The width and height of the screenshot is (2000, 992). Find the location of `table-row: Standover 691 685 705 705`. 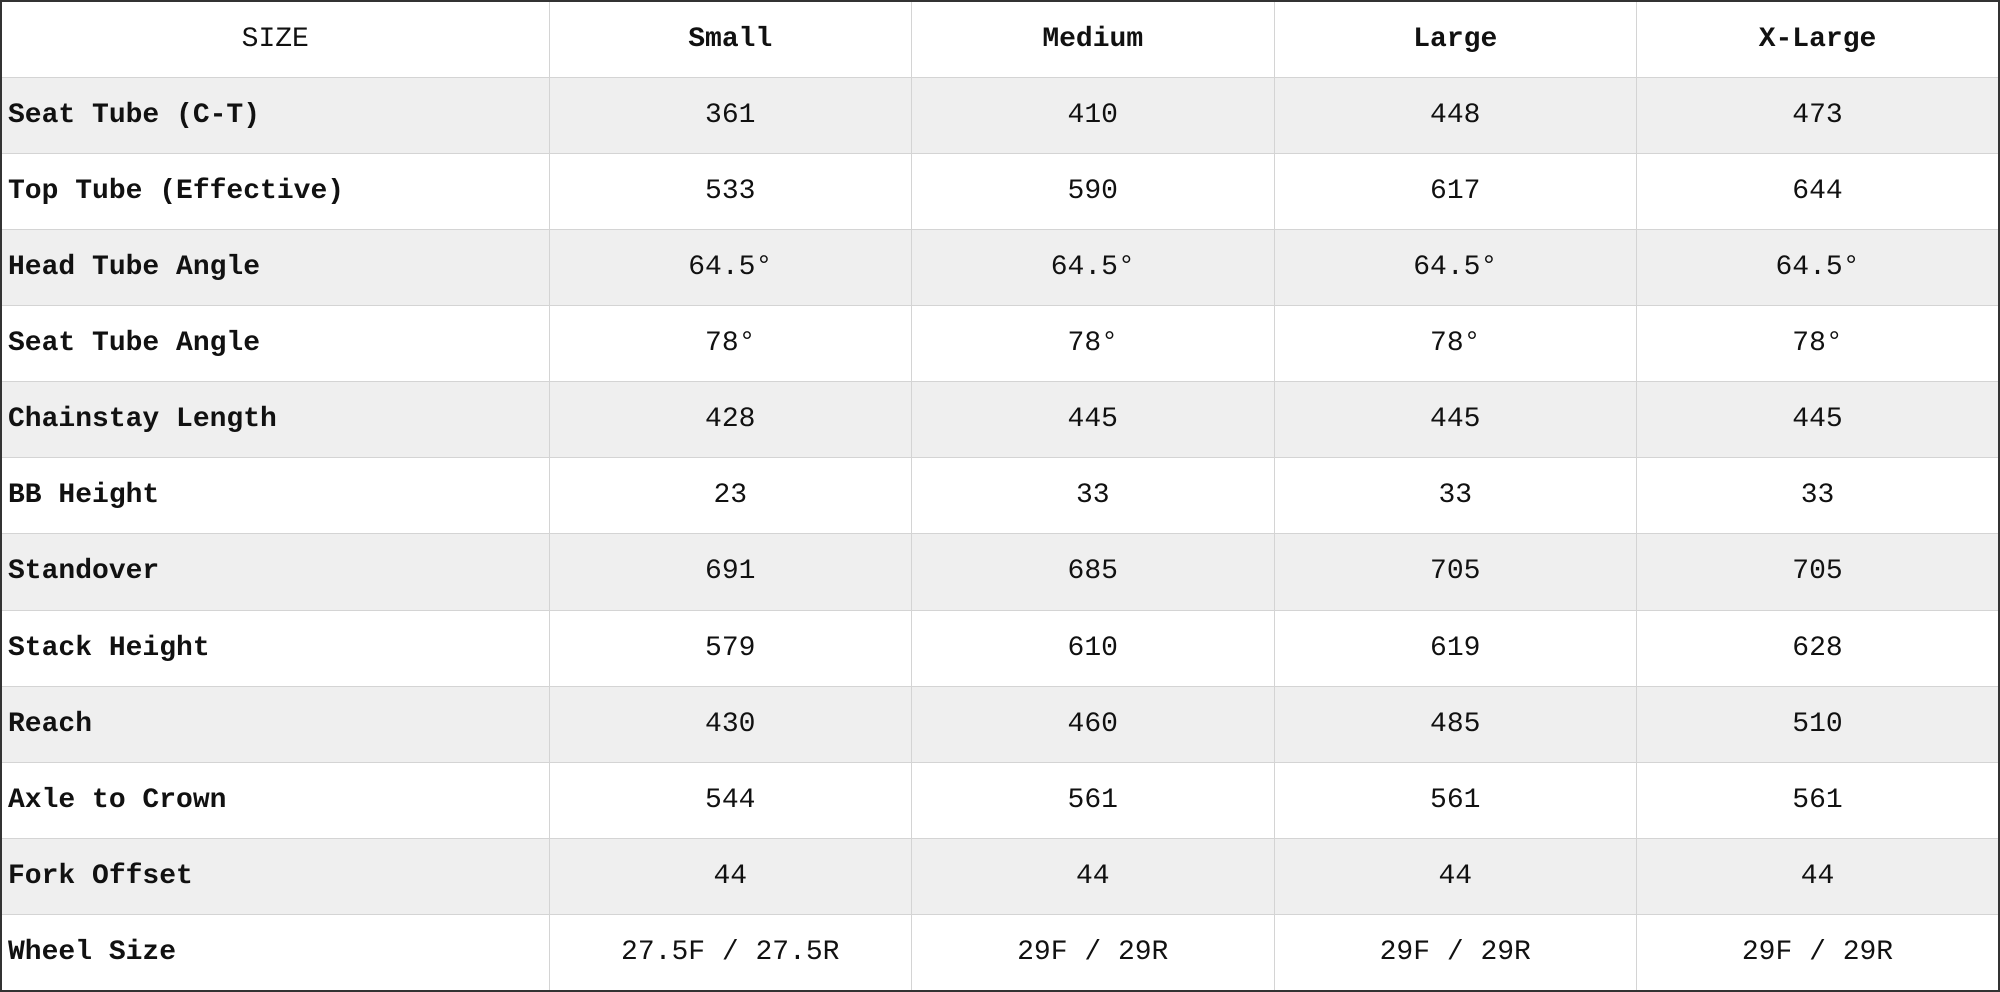

table-row: Standover 691 685 705 705 is located at coordinates (1000, 572).